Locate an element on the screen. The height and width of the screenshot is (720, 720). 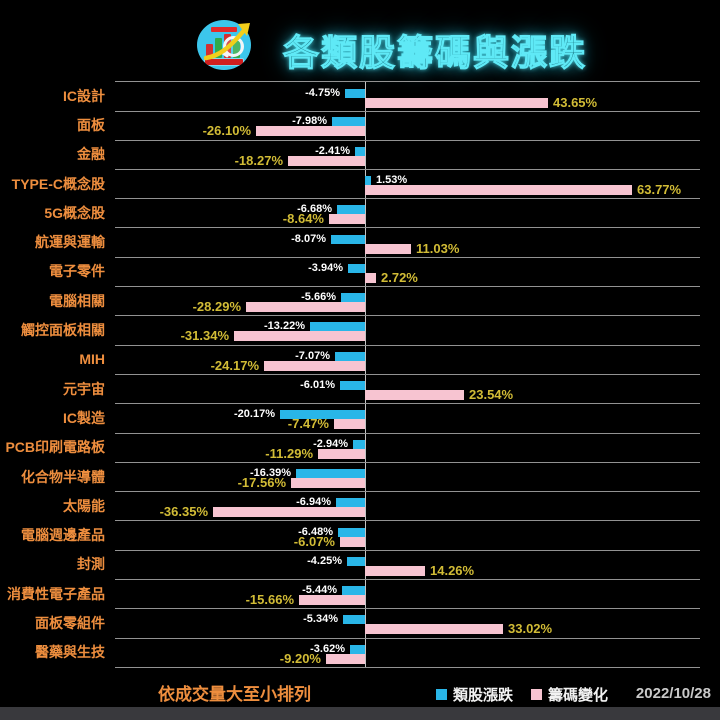
value-label-chips: 63.77% is located at coordinates (659, 189).